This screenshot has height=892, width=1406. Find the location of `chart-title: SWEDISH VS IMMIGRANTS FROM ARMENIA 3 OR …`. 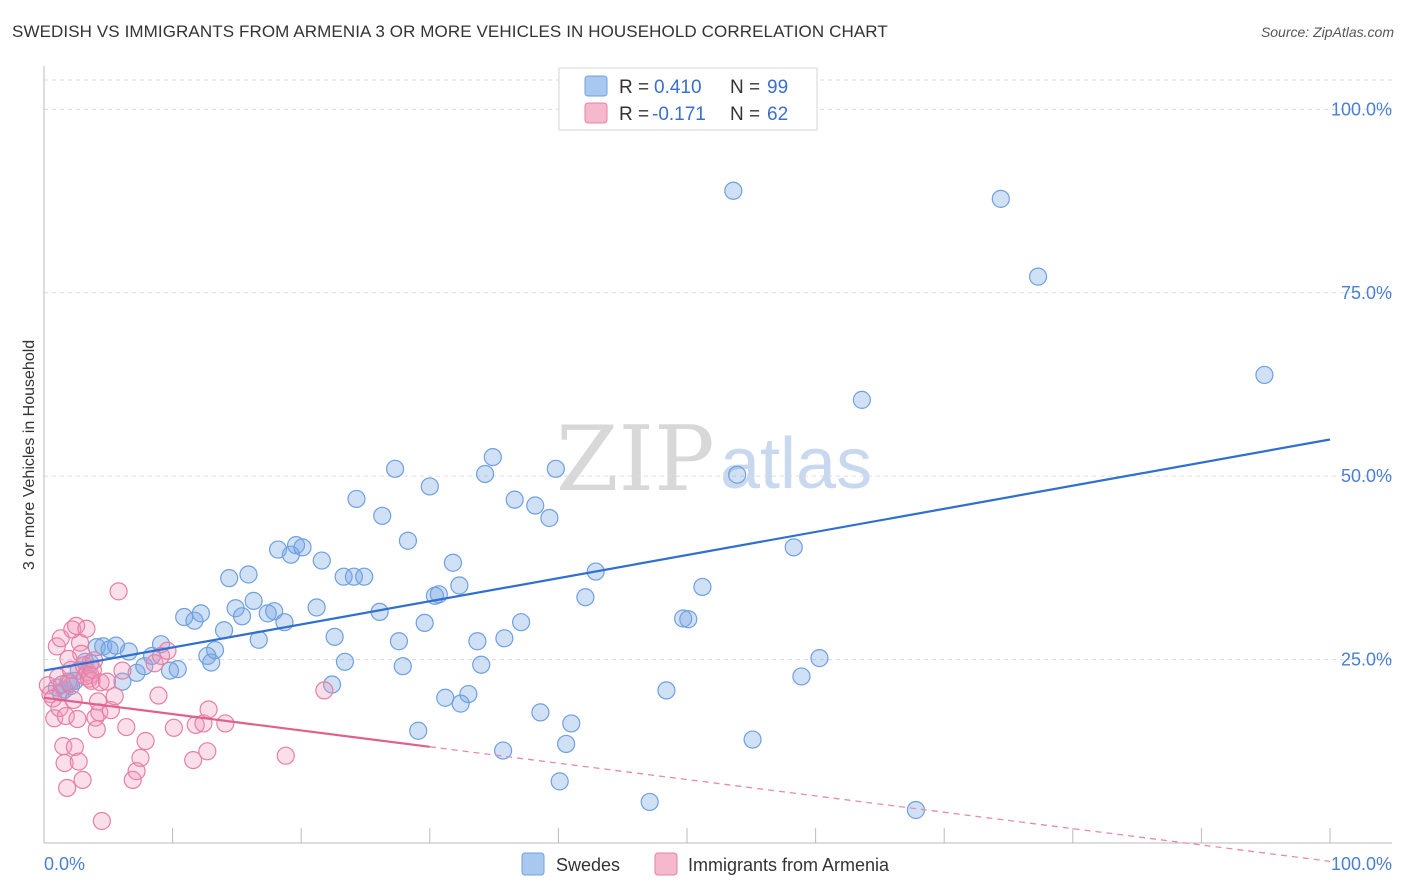

chart-title: SWEDISH VS IMMIGRANTS FROM ARMENIA 3 OR … is located at coordinates (450, 31).